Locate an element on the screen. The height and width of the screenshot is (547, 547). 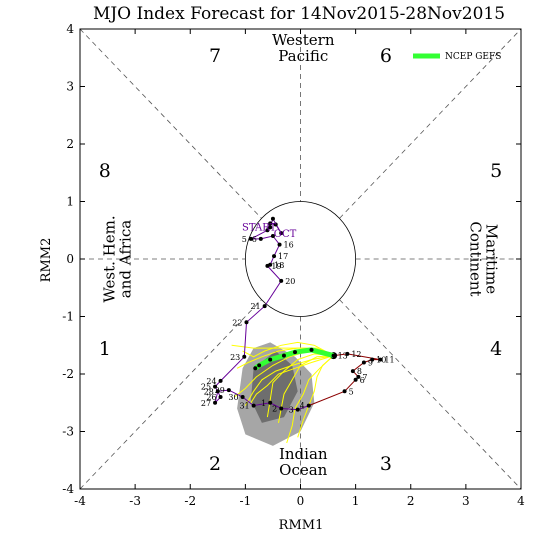
x-tick-label: -2 is located at coordinates (190, 501).